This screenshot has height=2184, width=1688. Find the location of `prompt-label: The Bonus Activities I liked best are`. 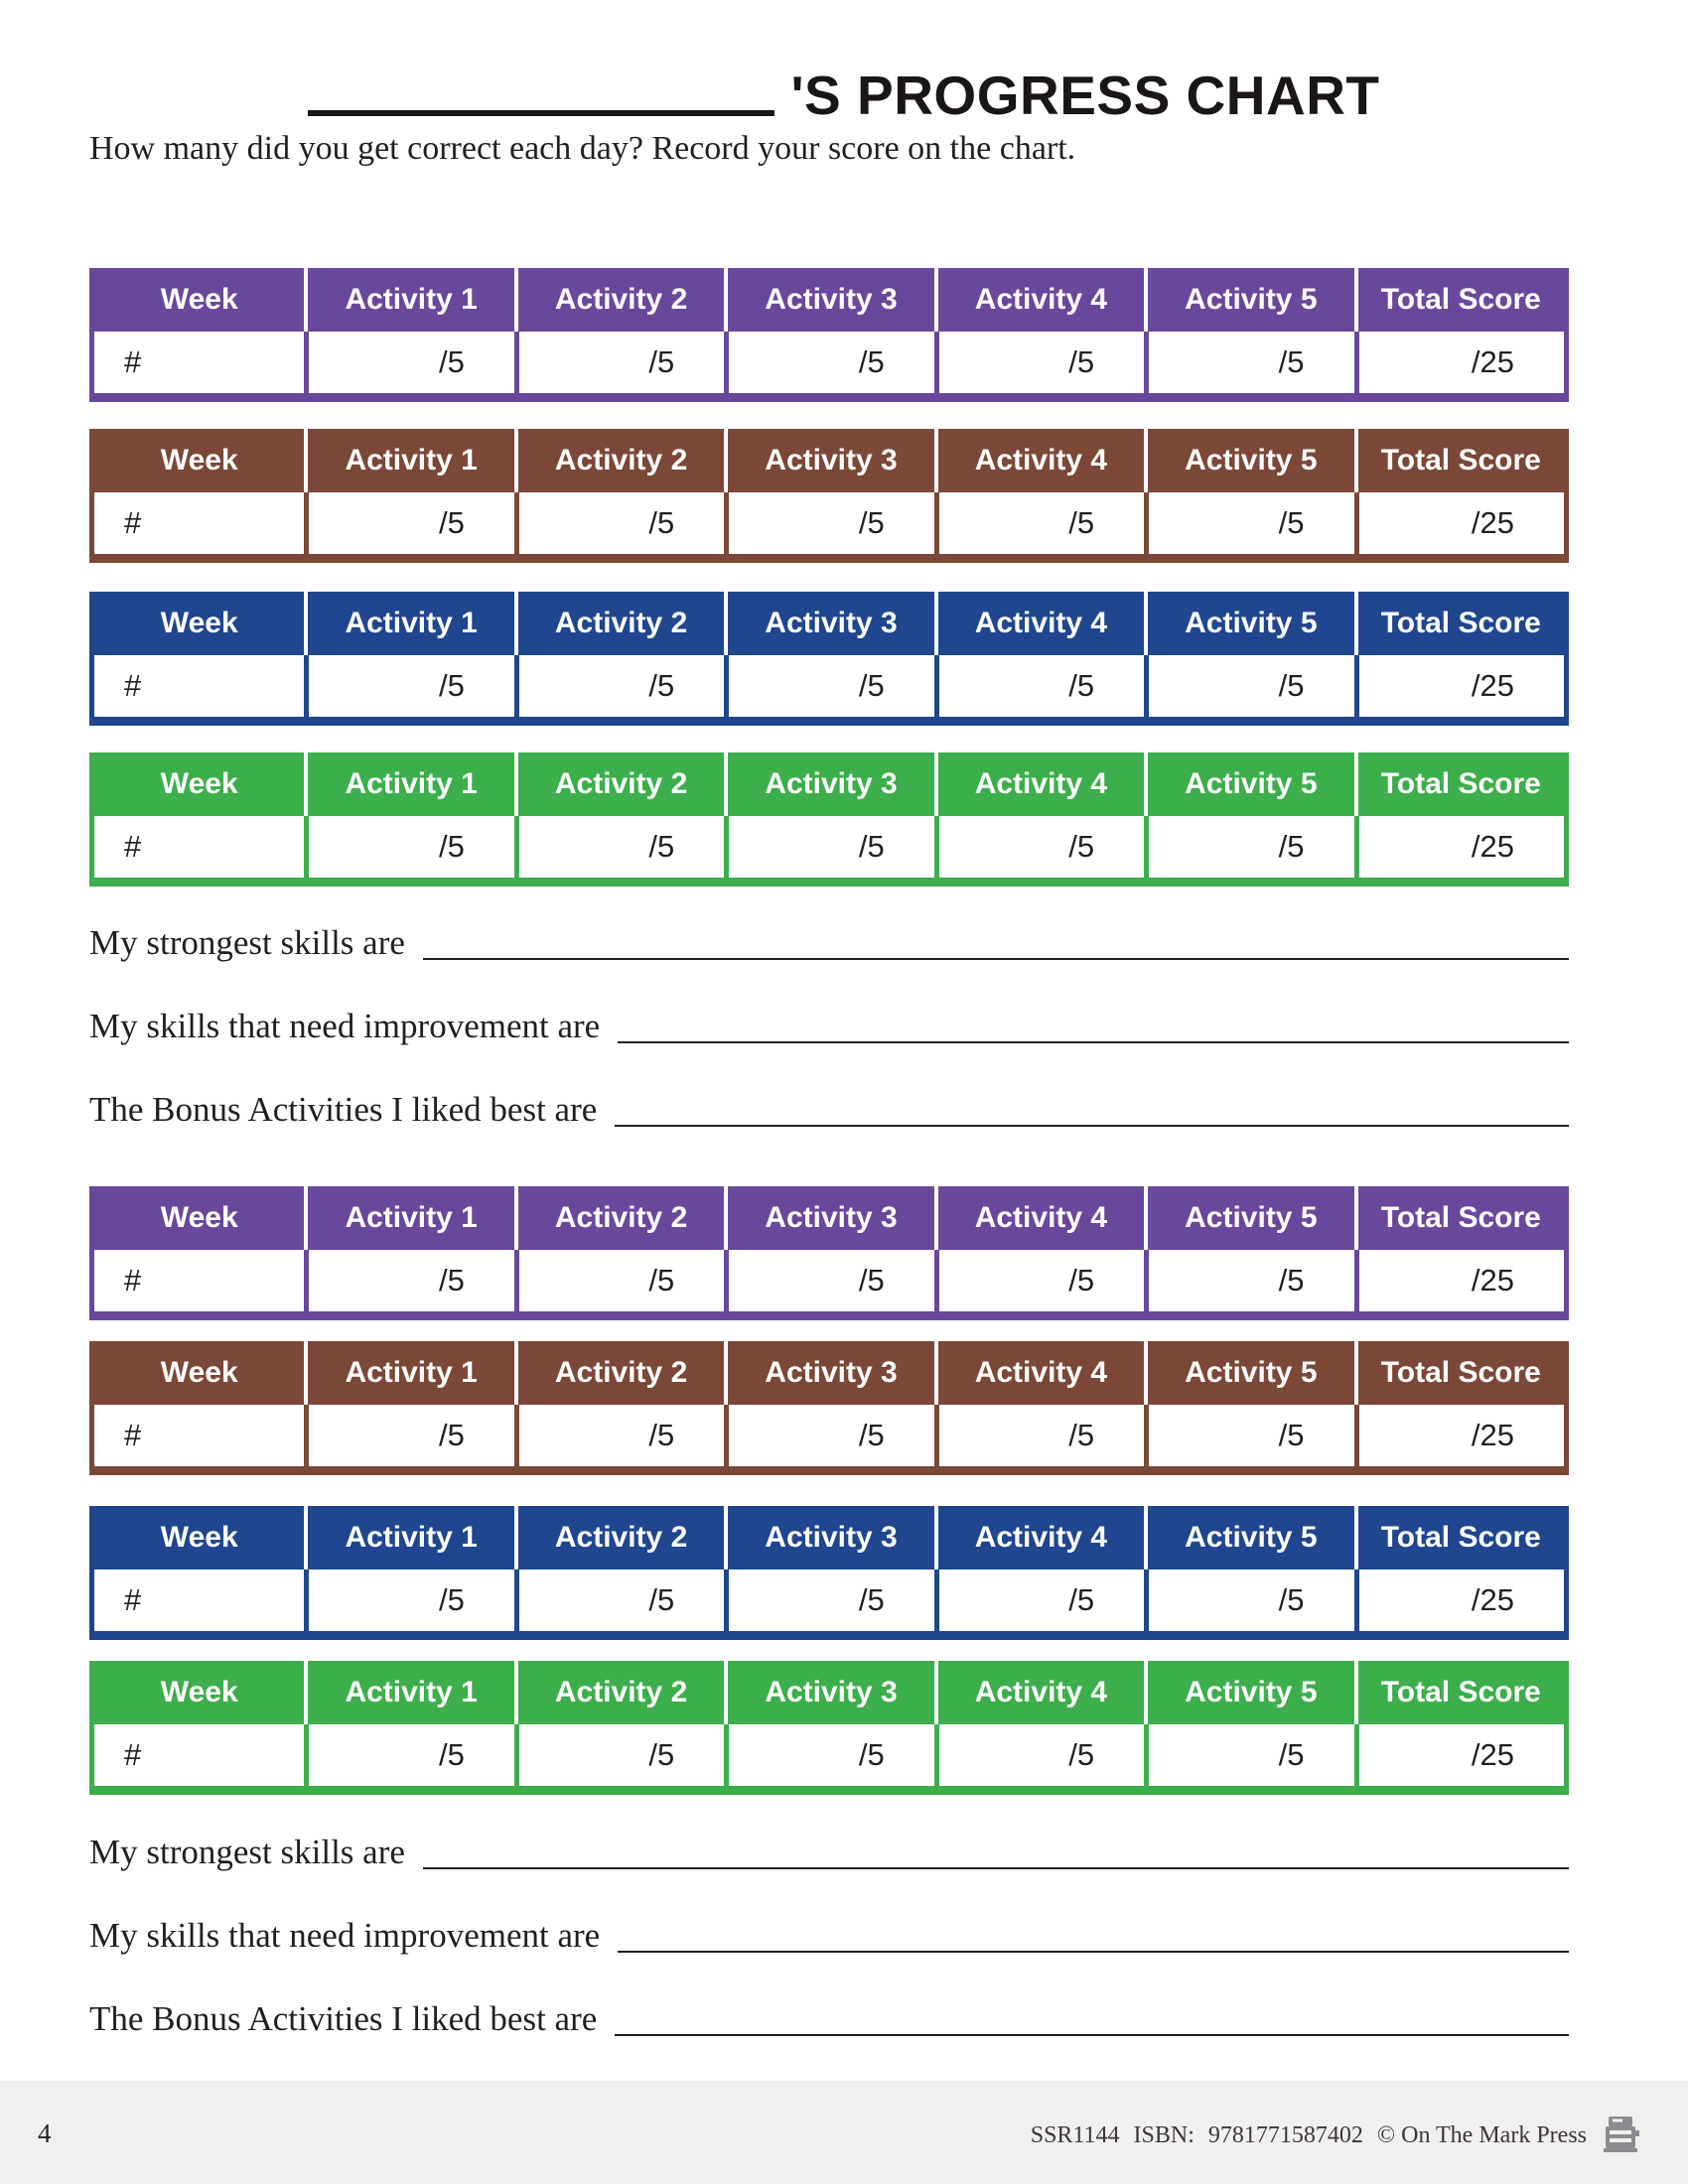

prompt-label: The Bonus Activities I liked best are is located at coordinates (343, 2018).